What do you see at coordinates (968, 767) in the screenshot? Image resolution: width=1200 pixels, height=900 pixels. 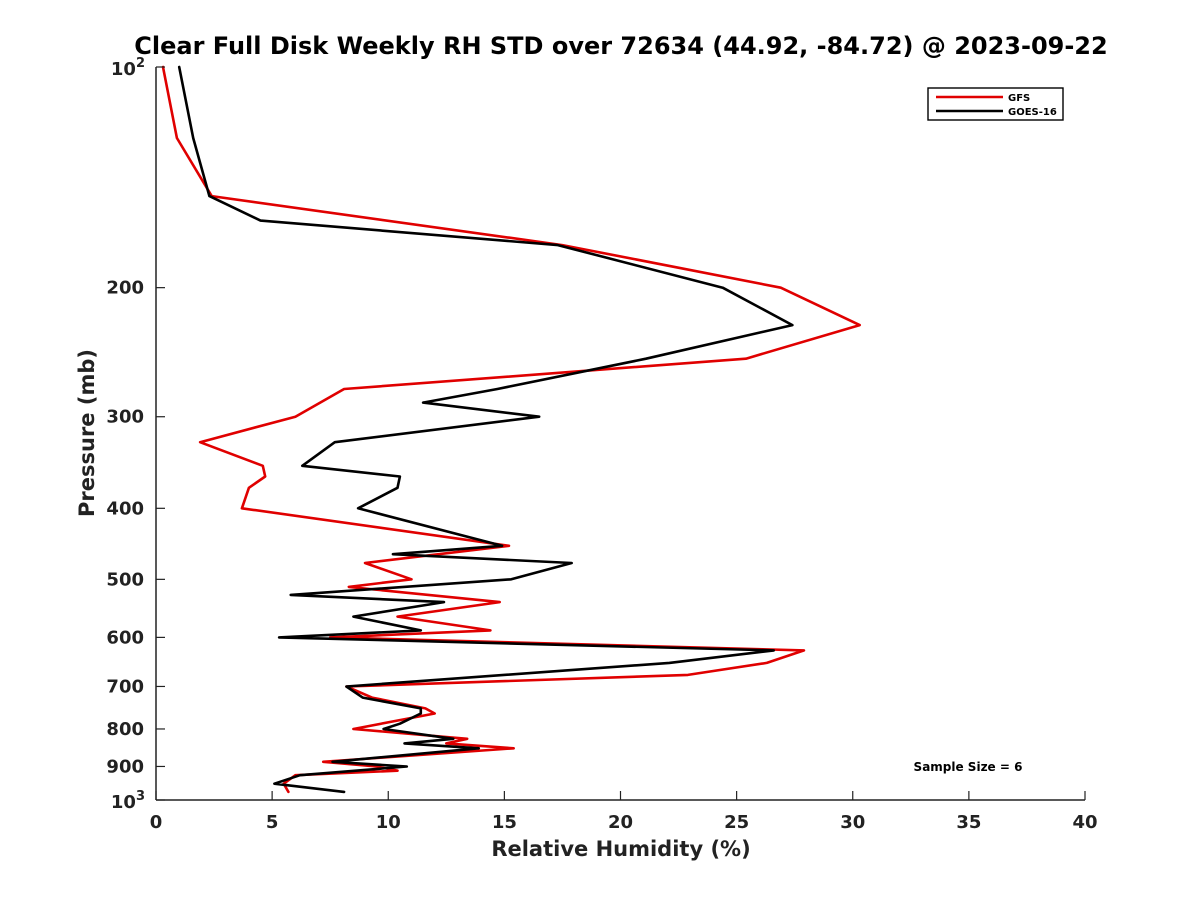 I see `sample-size-annotation: Sample Size = 6` at bounding box center [968, 767].